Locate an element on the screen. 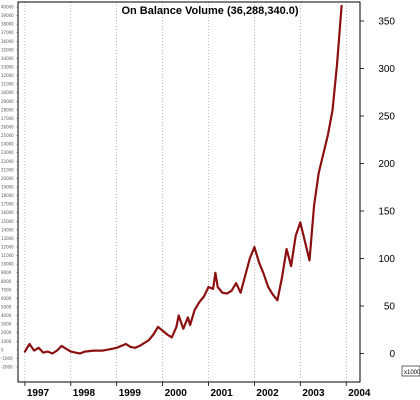 Image resolution: width=420 pixels, height=400 pixels. left-tick-label-35: 33000 is located at coordinates (7, 67).